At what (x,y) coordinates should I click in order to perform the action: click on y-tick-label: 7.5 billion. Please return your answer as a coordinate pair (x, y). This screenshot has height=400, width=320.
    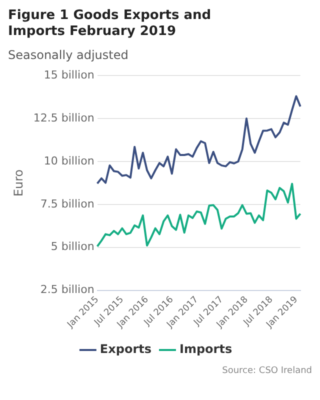
    Looking at the image, I should click on (67, 203).